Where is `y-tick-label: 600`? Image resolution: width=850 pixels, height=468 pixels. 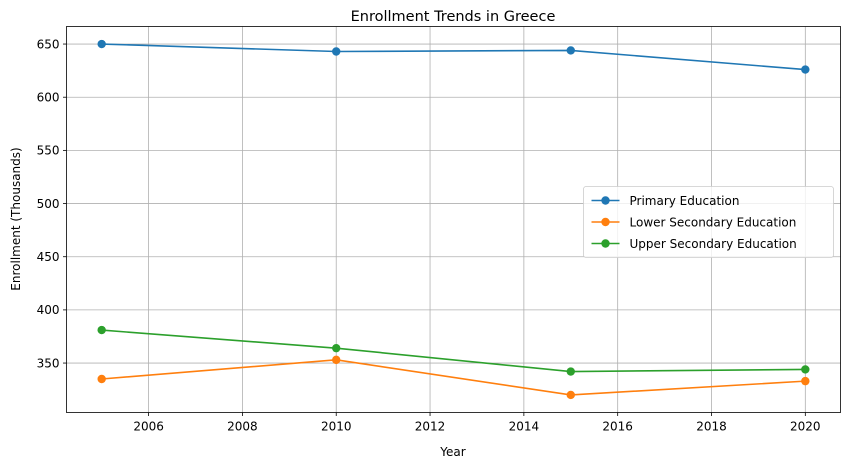
y-tick-label: 600 is located at coordinates (48, 98).